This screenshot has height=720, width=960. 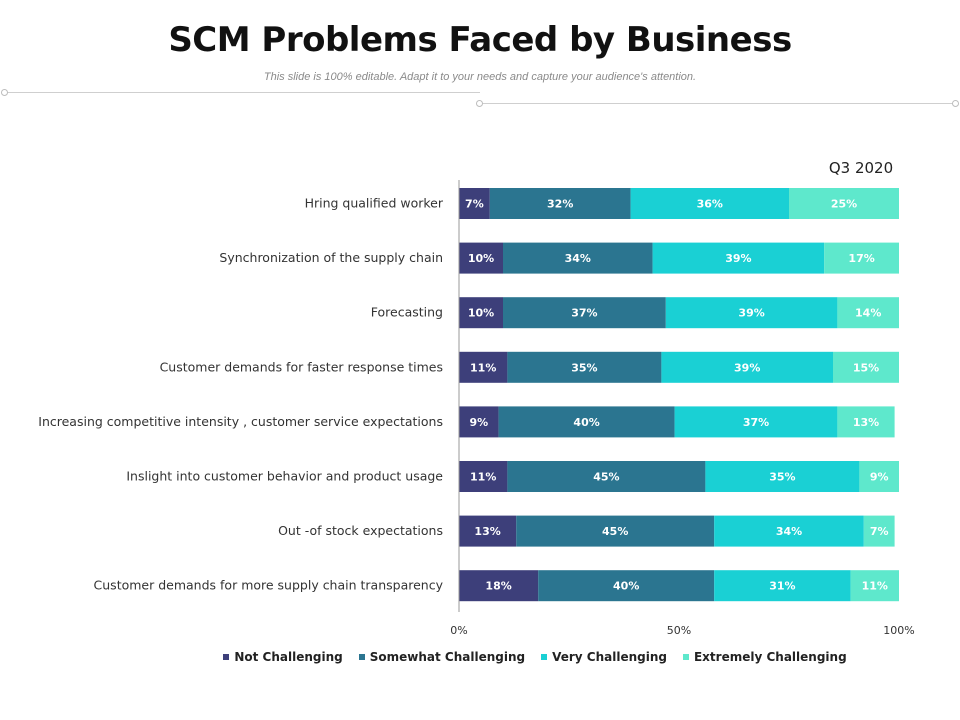 I want to click on data-label: 18%, so click(x=498, y=586).